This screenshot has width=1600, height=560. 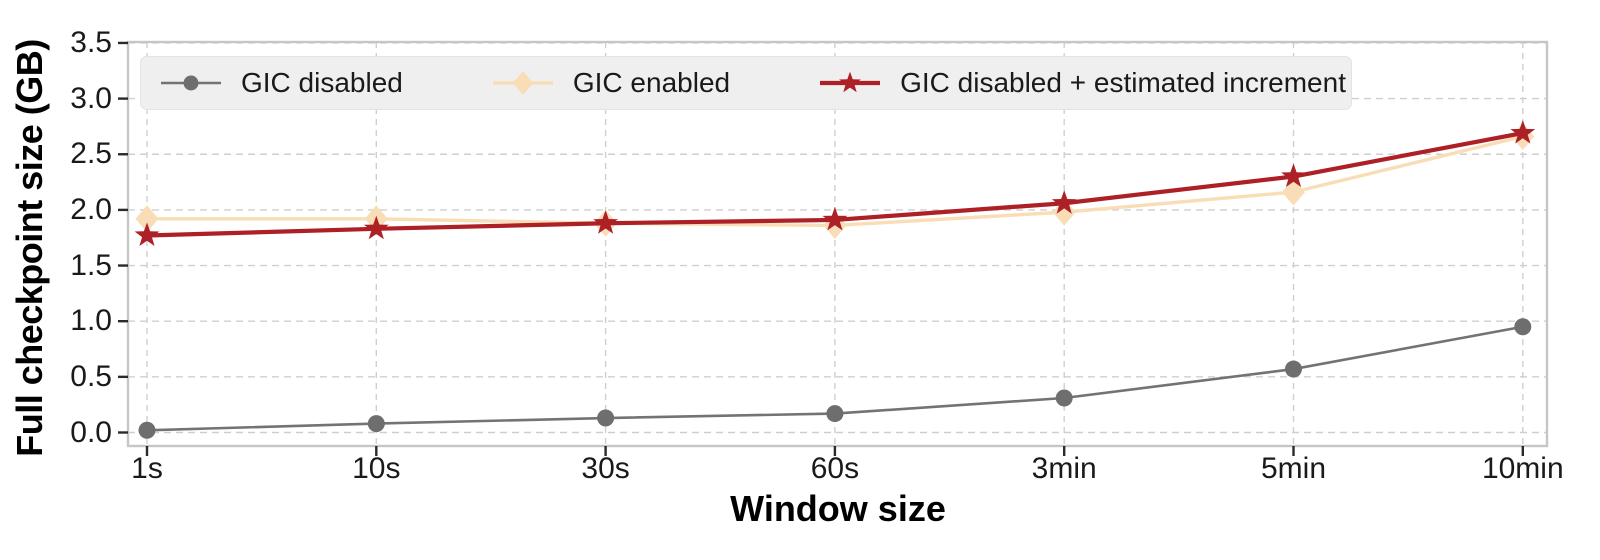 I want to click on x-axis-title: Window size, so click(x=838, y=508).